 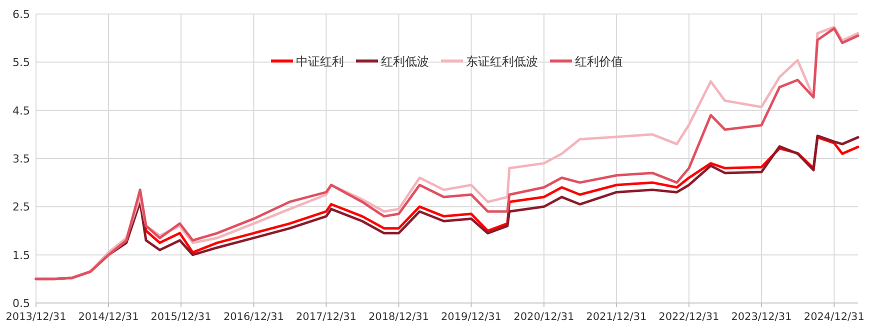 I want to click on x-tick-label: 2014/12/31, so click(x=108, y=317).